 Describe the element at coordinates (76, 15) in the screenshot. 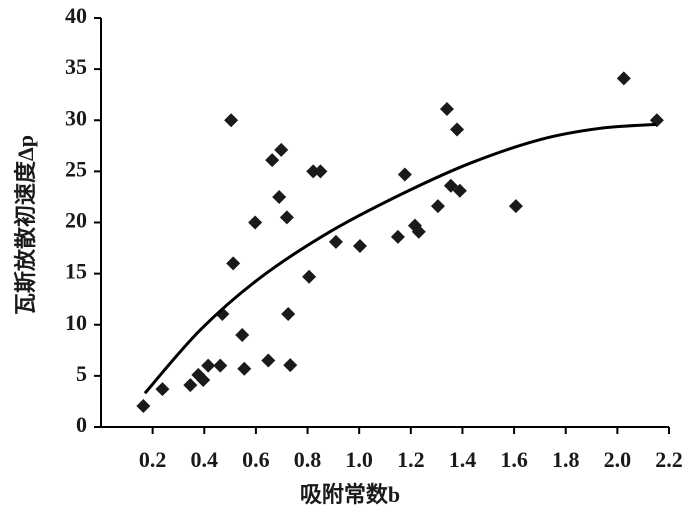

I see `y-tick-label: 40` at that location.